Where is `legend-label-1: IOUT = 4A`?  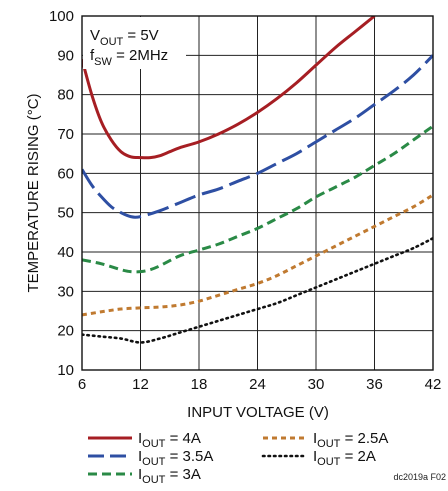
legend-label-1: IOUT = 4A is located at coordinates (169, 440).